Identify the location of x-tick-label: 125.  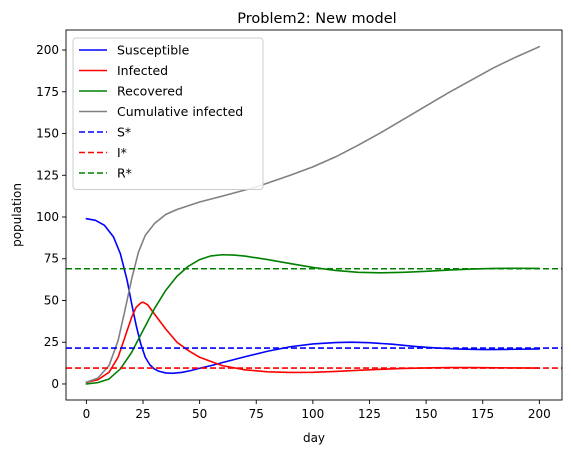
(369, 414).